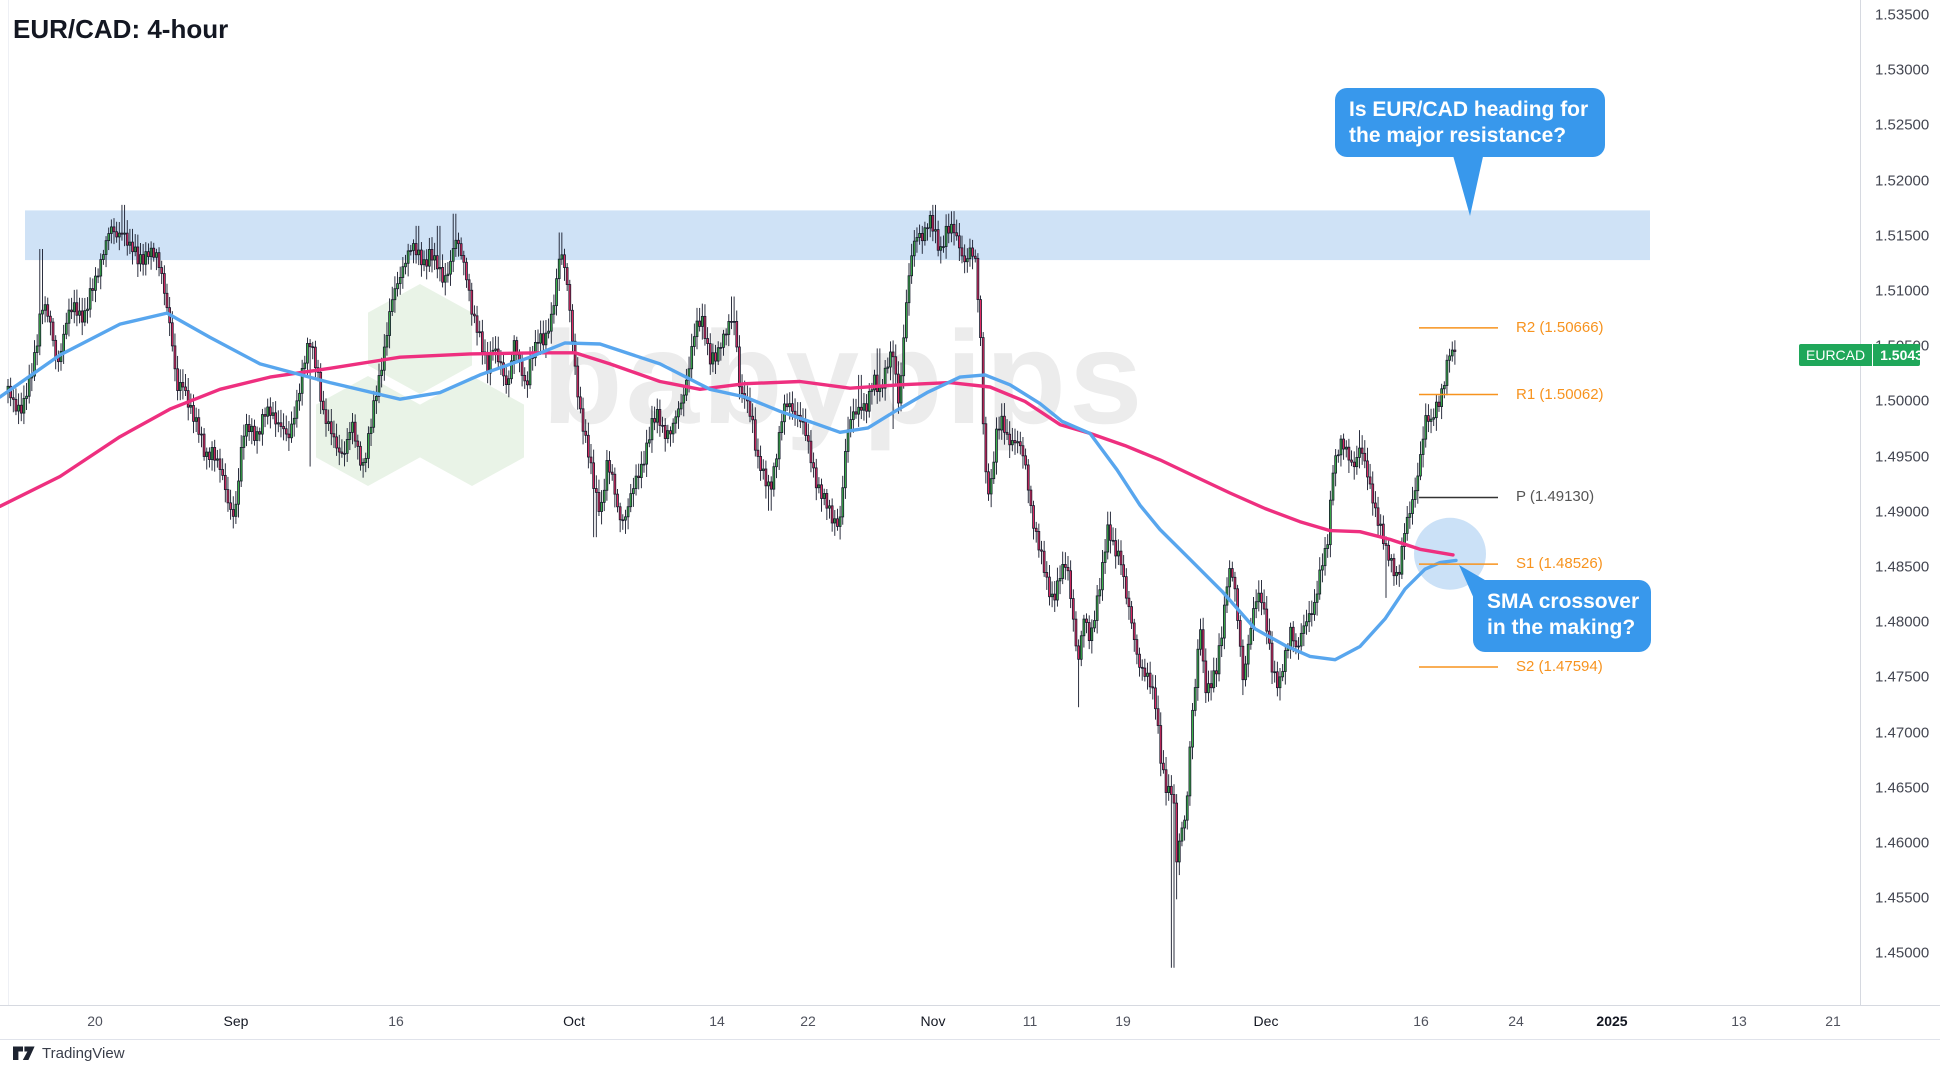 The image size is (1940, 1074). I want to click on time-tick-label: 14, so click(717, 1021).